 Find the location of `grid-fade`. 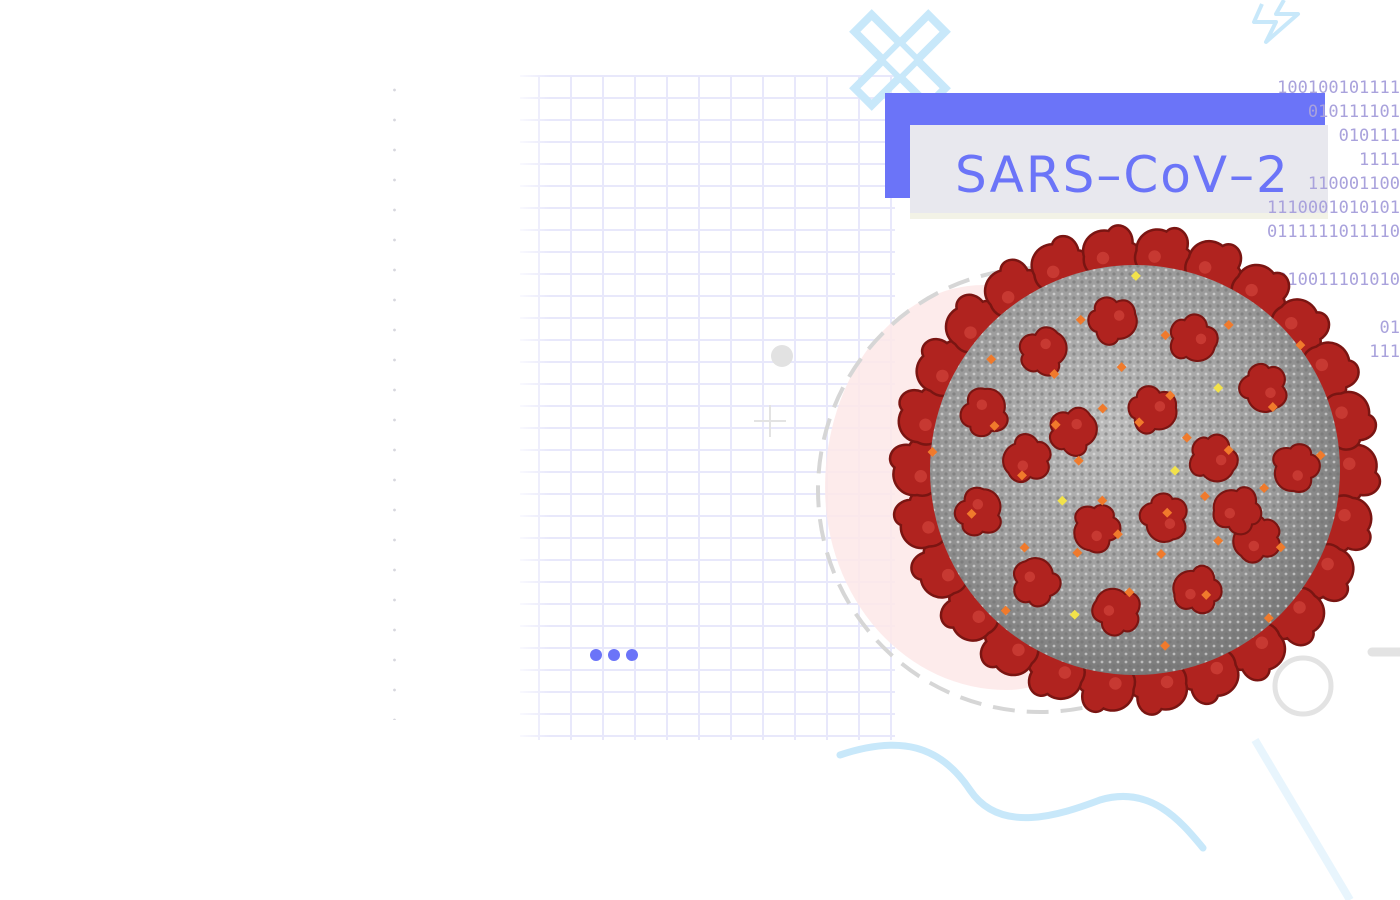

grid-fade is located at coordinates (530, 410).